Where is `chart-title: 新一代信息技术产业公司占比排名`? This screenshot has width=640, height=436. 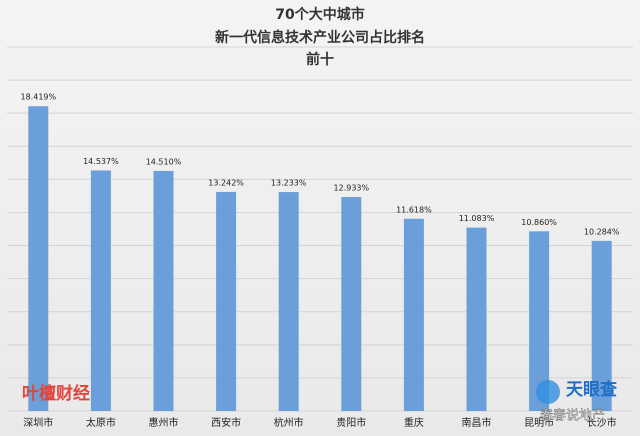 chart-title: 新一代信息技术产业公司占比排名 is located at coordinates (320, 37).